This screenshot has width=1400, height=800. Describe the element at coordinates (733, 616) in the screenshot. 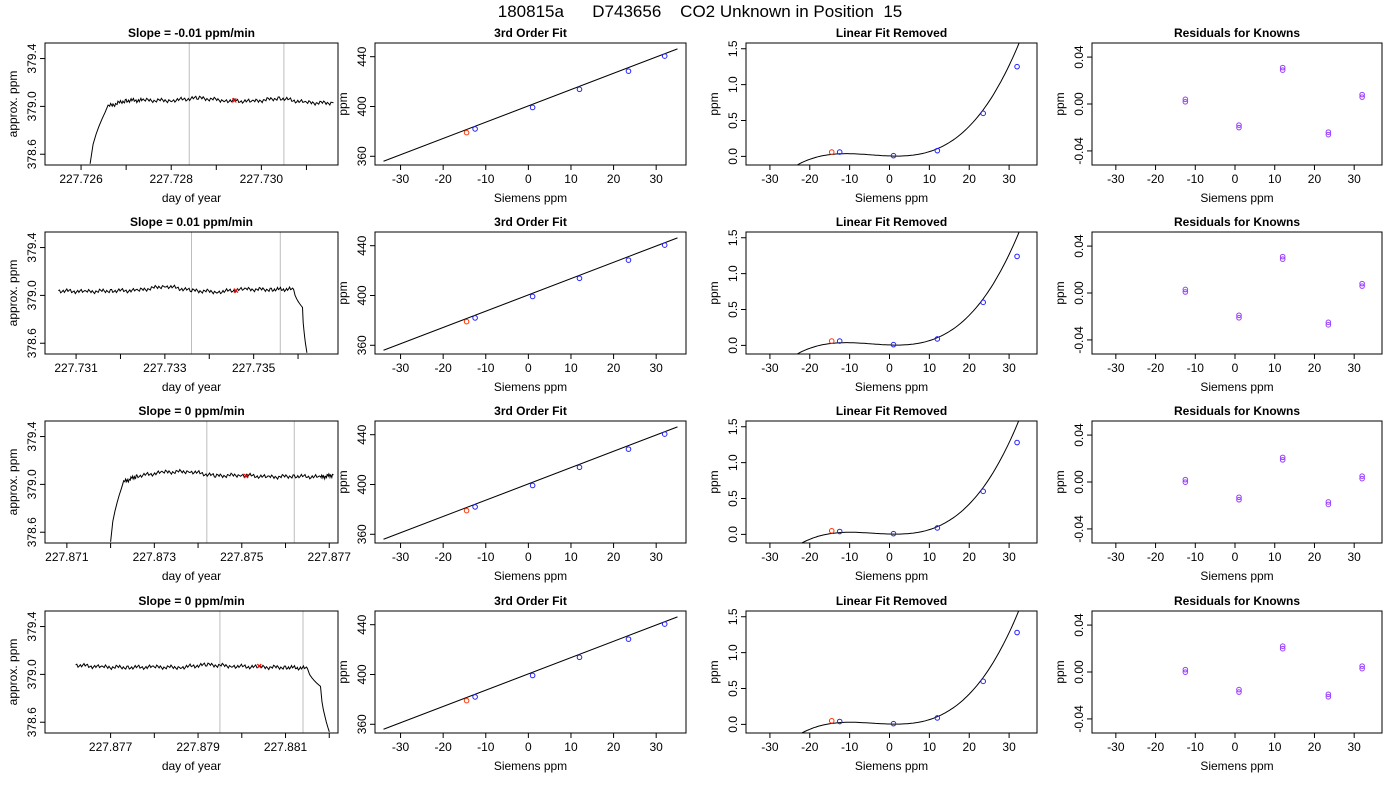

I see `y-tick-label: 1.5` at that location.